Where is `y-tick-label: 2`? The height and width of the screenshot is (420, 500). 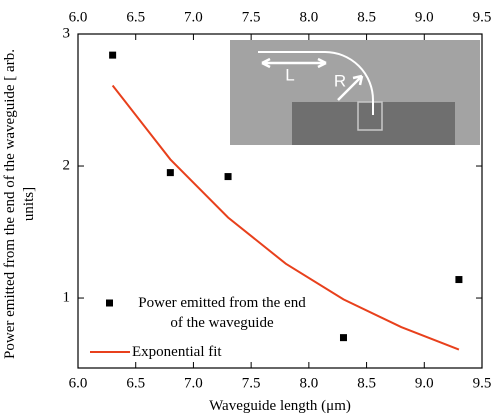 y-tick-label: 2 is located at coordinates (67, 165).